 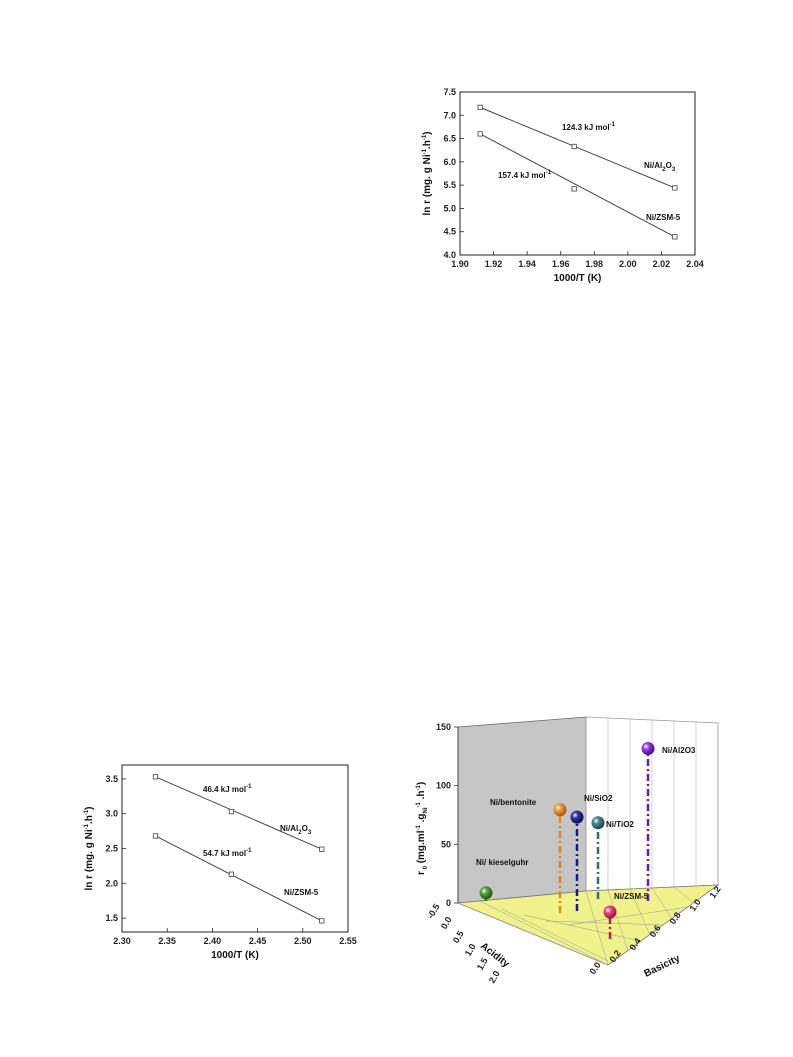 I want to click on chart-a-x-tick-label: 2.04, so click(x=695, y=264).